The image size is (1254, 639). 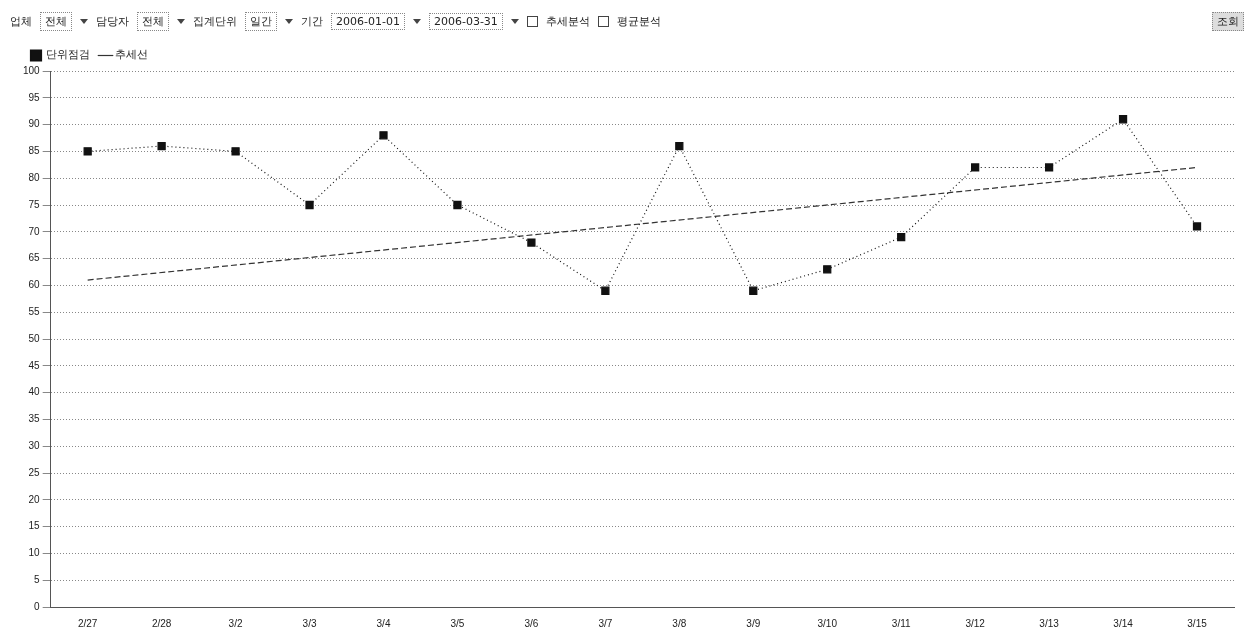 What do you see at coordinates (235, 623) in the screenshot?
I see `x-tick-label: 3/2` at bounding box center [235, 623].